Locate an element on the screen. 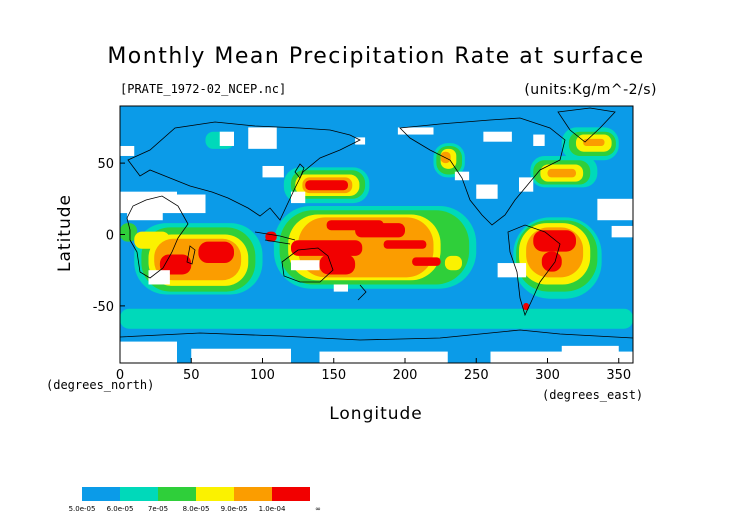 The height and width of the screenshot is (532, 752). coast-greenland is located at coordinates (586, 125).